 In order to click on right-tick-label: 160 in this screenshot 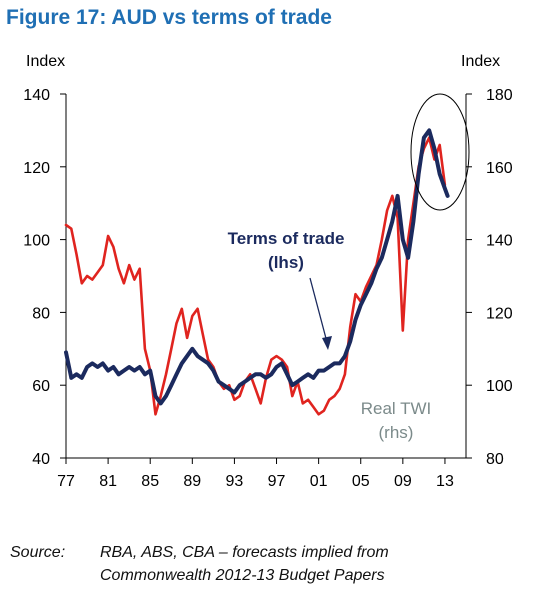, I will do `click(499, 168)`.